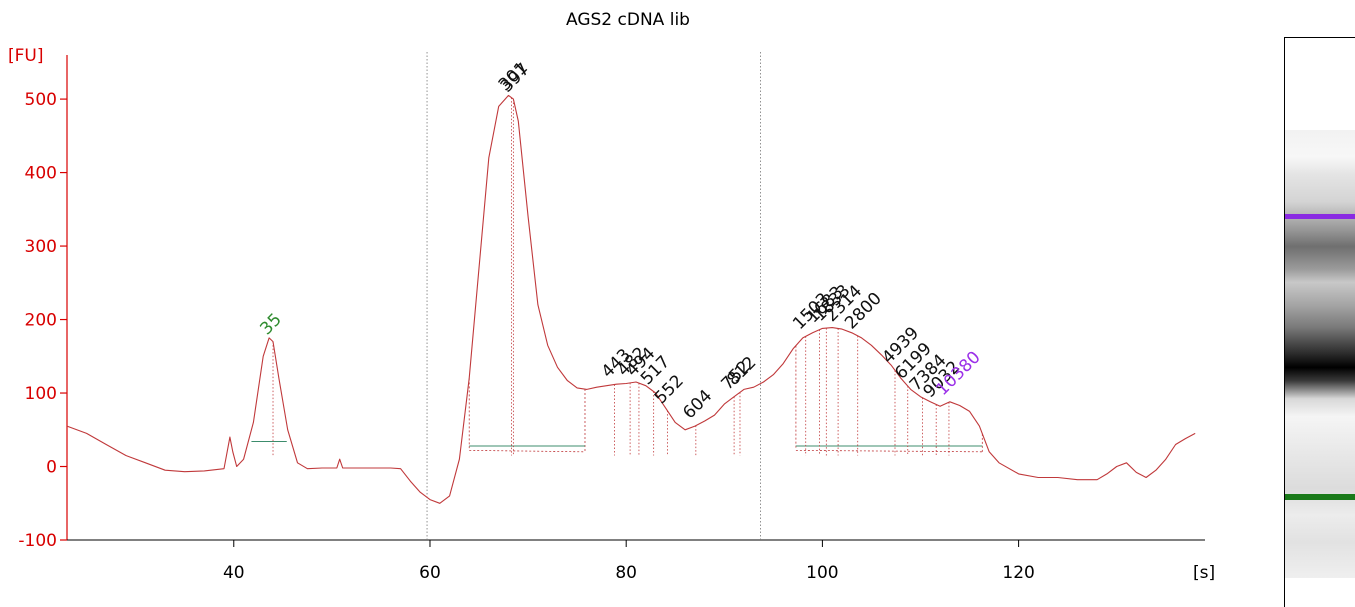 This screenshot has height=607, width=1355. Describe the element at coordinates (26, 56) in the screenshot. I see `y-axis-label: [FU]` at that location.